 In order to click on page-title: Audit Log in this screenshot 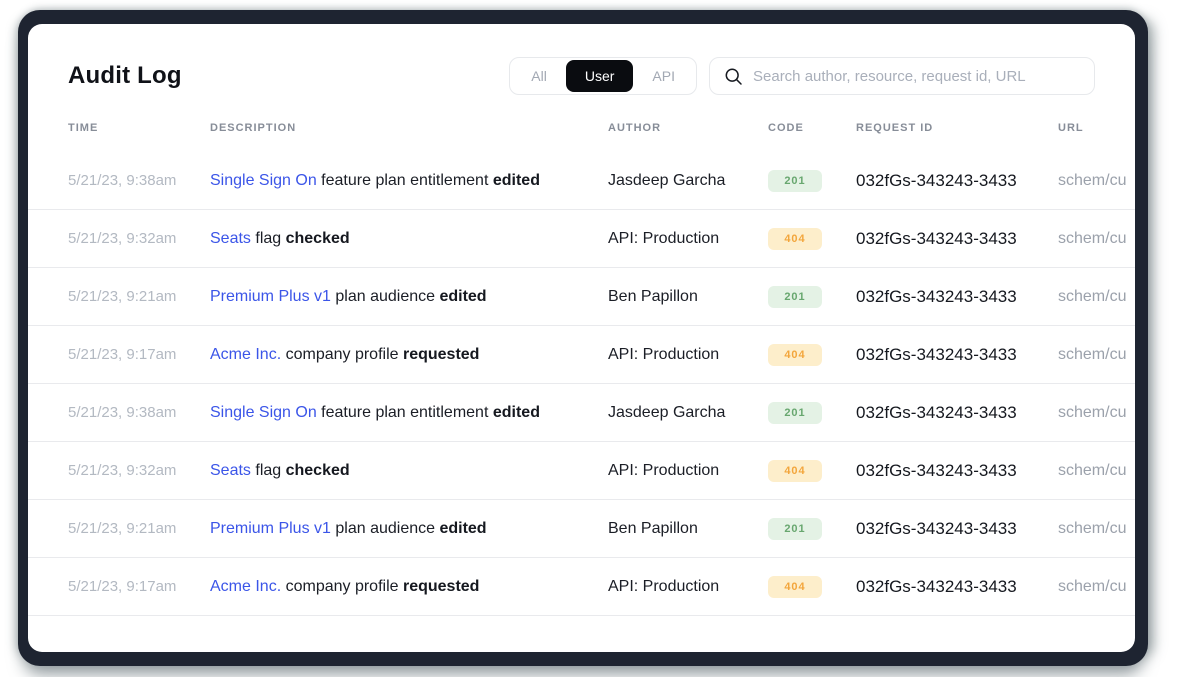, I will do `click(125, 75)`.